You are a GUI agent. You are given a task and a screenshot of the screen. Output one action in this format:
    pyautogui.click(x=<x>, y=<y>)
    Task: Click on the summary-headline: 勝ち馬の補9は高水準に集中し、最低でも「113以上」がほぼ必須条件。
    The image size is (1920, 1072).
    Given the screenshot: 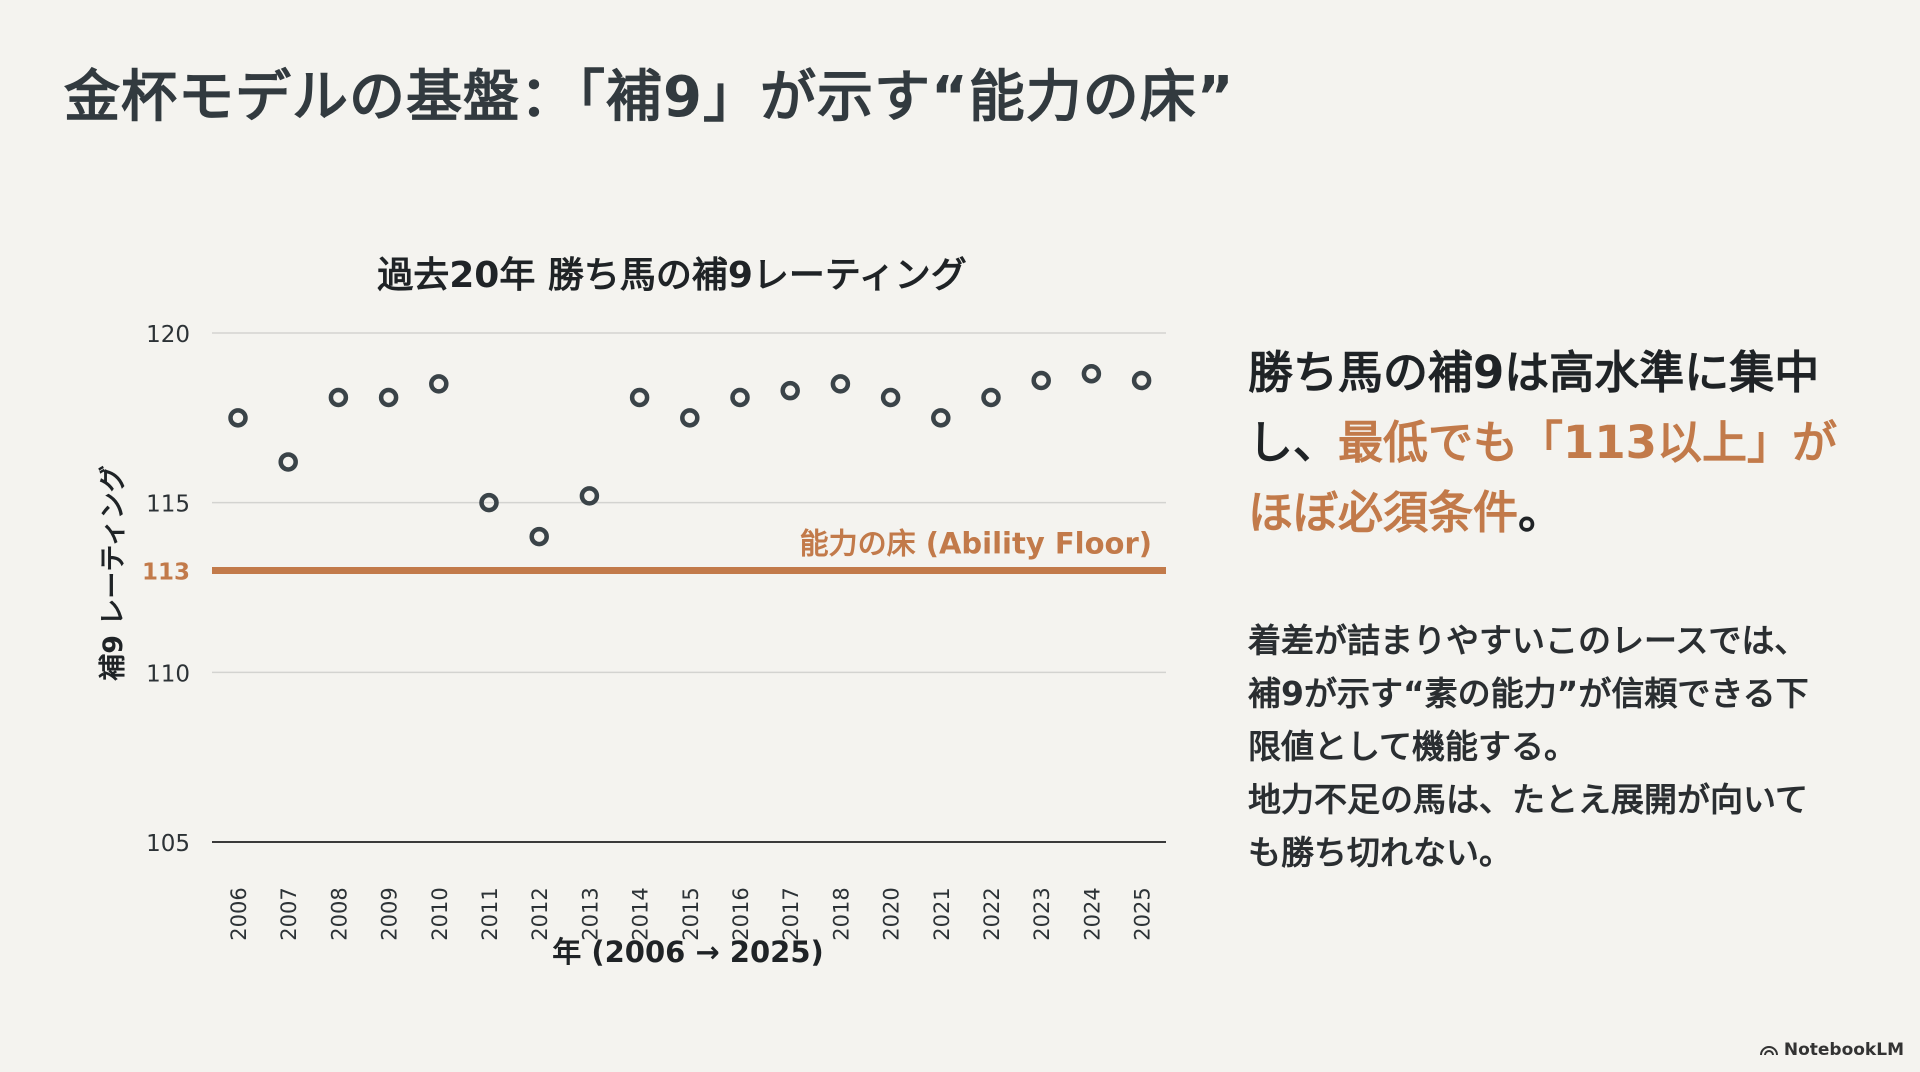 What is the action you would take?
    pyautogui.click(x=1558, y=443)
    